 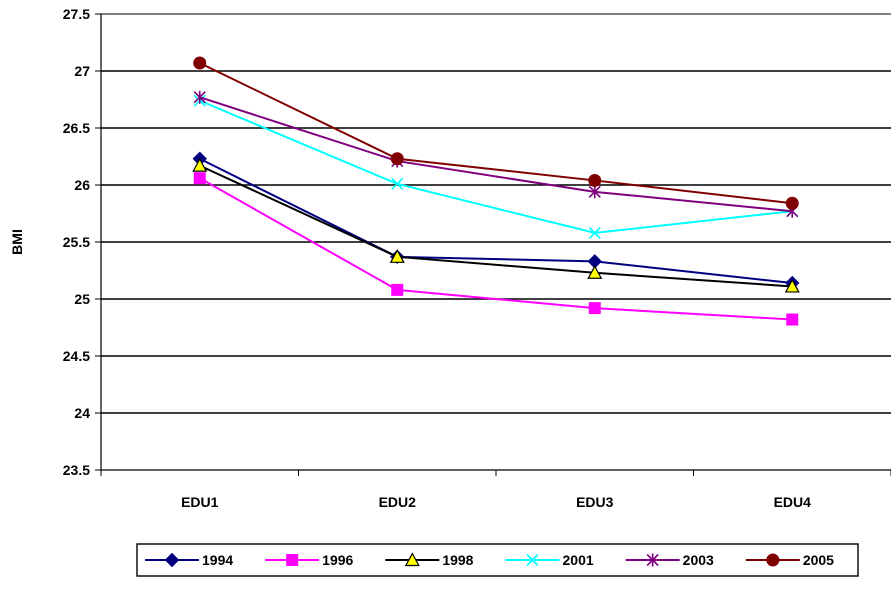 What do you see at coordinates (793, 502) in the screenshot?
I see `x-tick-label: EDU4` at bounding box center [793, 502].